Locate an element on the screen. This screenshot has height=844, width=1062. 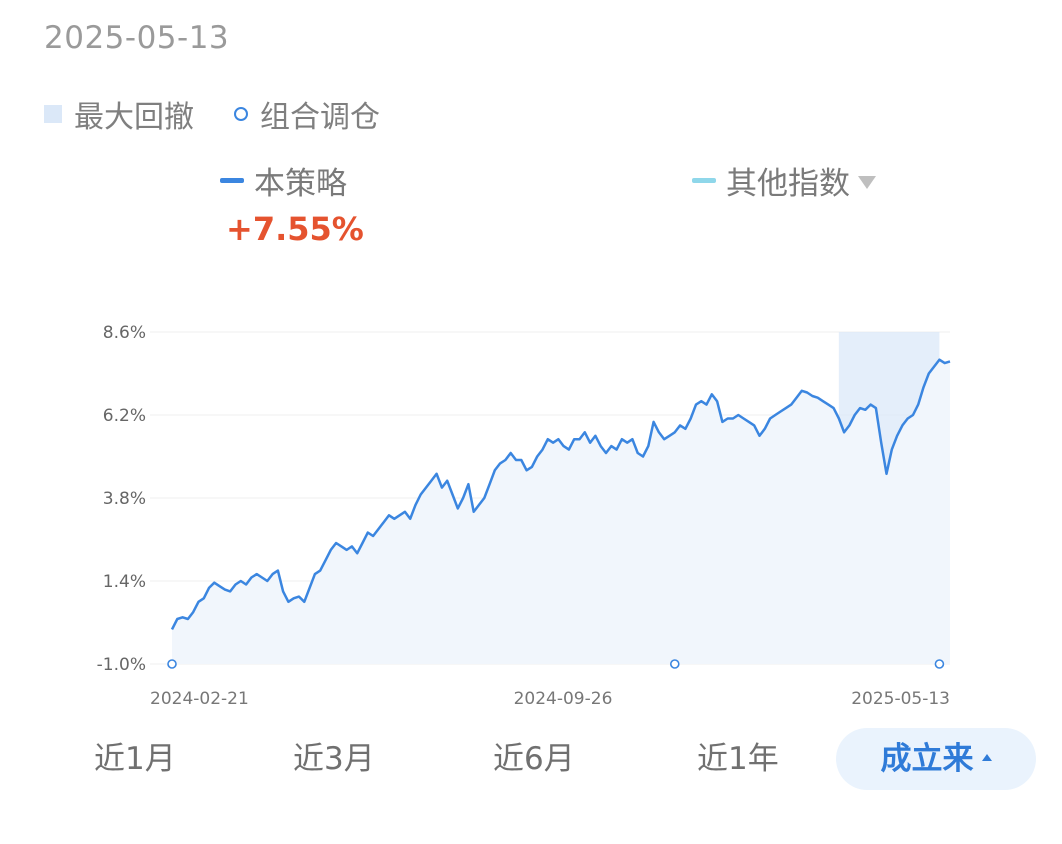
x-tick-label: 2024-09-26 is located at coordinates (563, 699).